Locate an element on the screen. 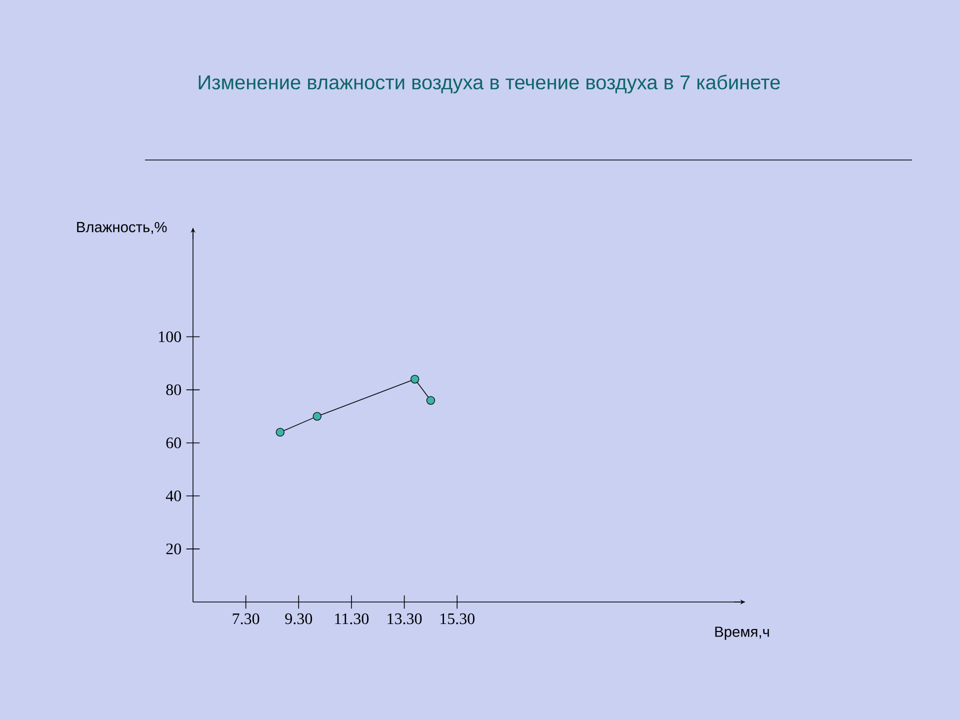  y-tick-label: 60 is located at coordinates (174, 442).